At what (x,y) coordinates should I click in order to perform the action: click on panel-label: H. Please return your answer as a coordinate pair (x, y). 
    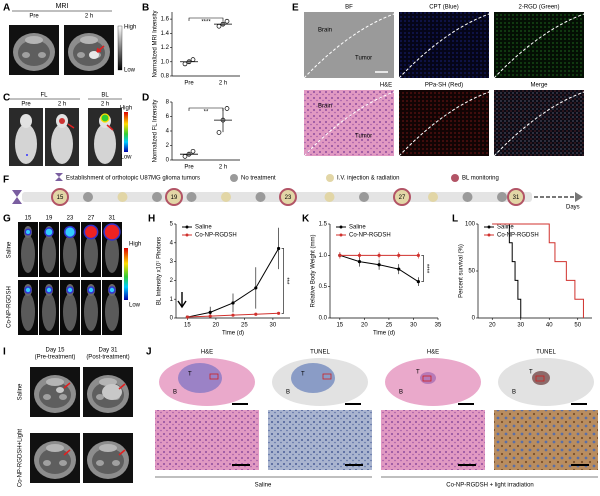
    Looking at the image, I should click on (151, 219).